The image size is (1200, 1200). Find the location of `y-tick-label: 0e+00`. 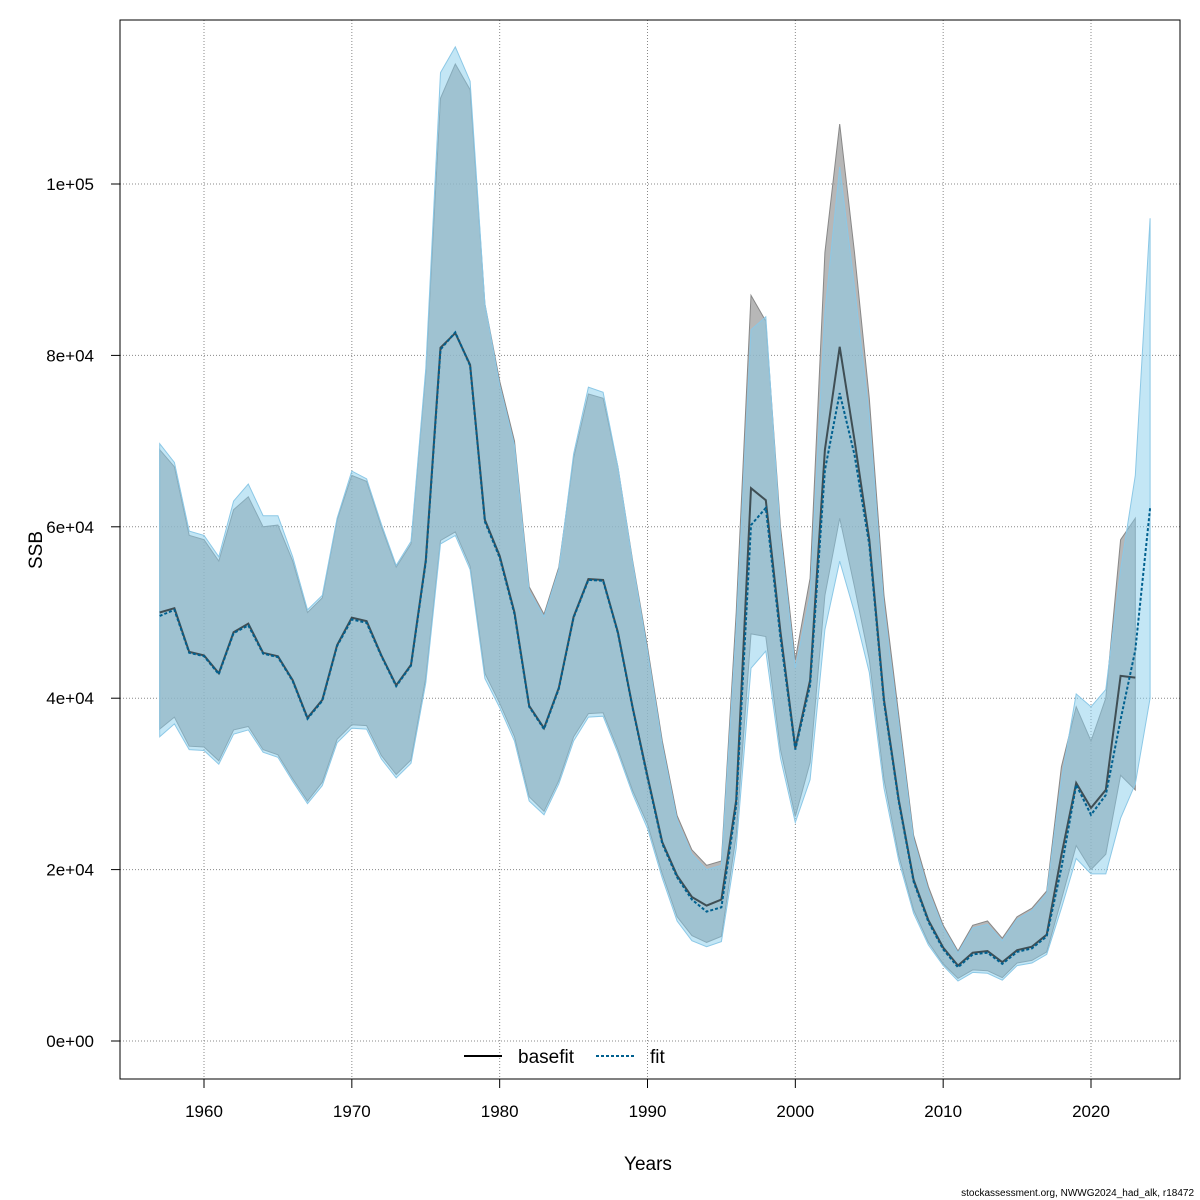

y-tick-label: 0e+00 is located at coordinates (70, 1041).